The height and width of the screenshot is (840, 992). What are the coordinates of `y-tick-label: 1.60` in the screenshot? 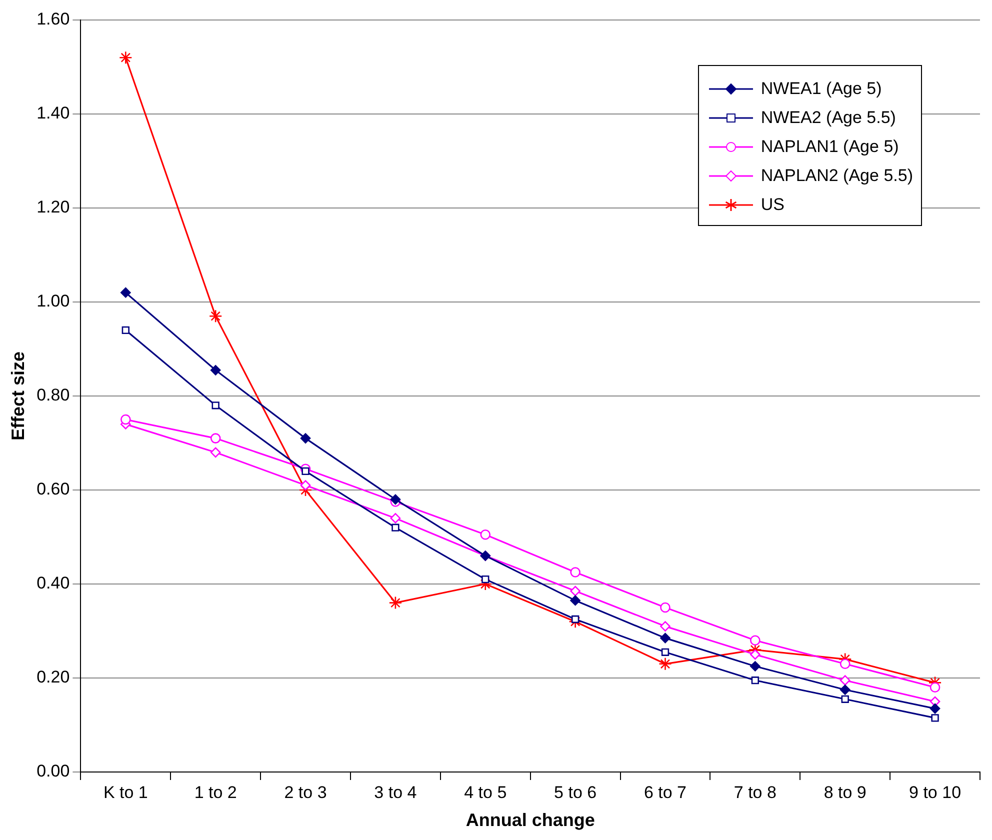 It's located at (53, 19).